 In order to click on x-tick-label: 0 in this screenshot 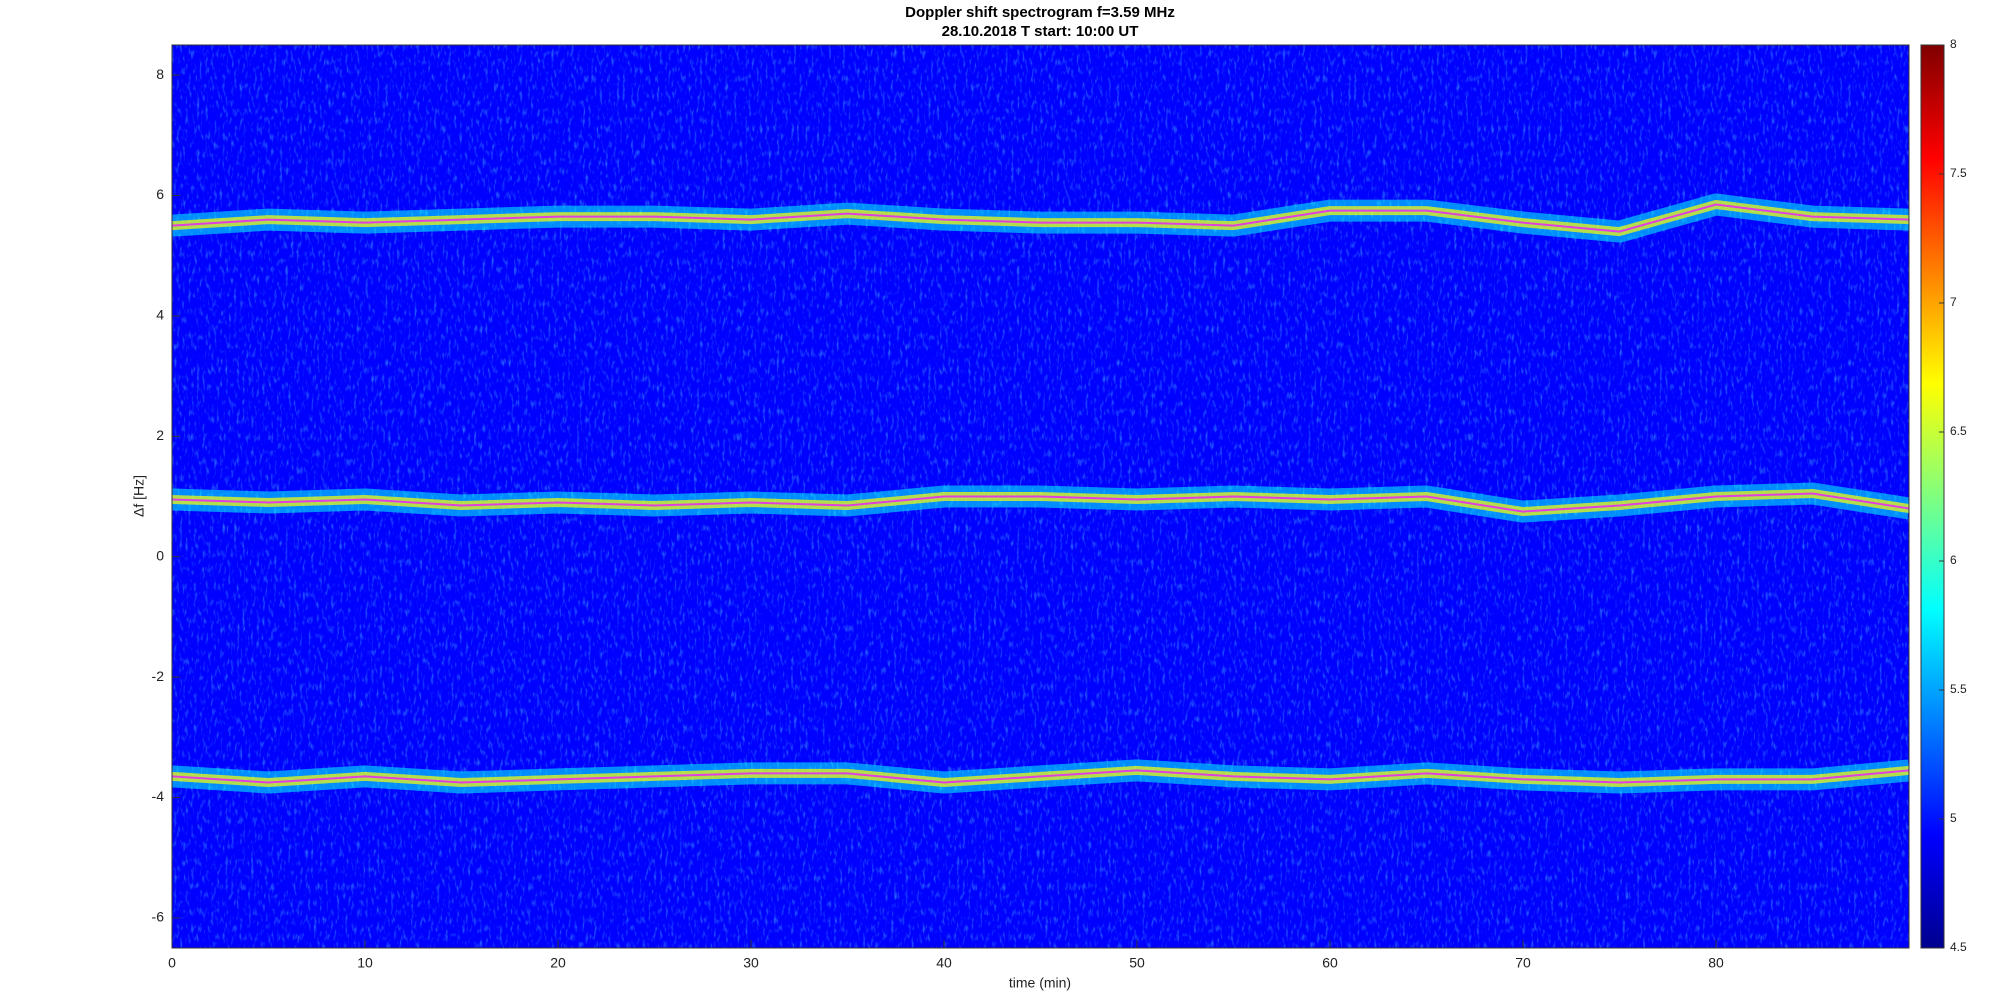, I will do `click(172, 963)`.